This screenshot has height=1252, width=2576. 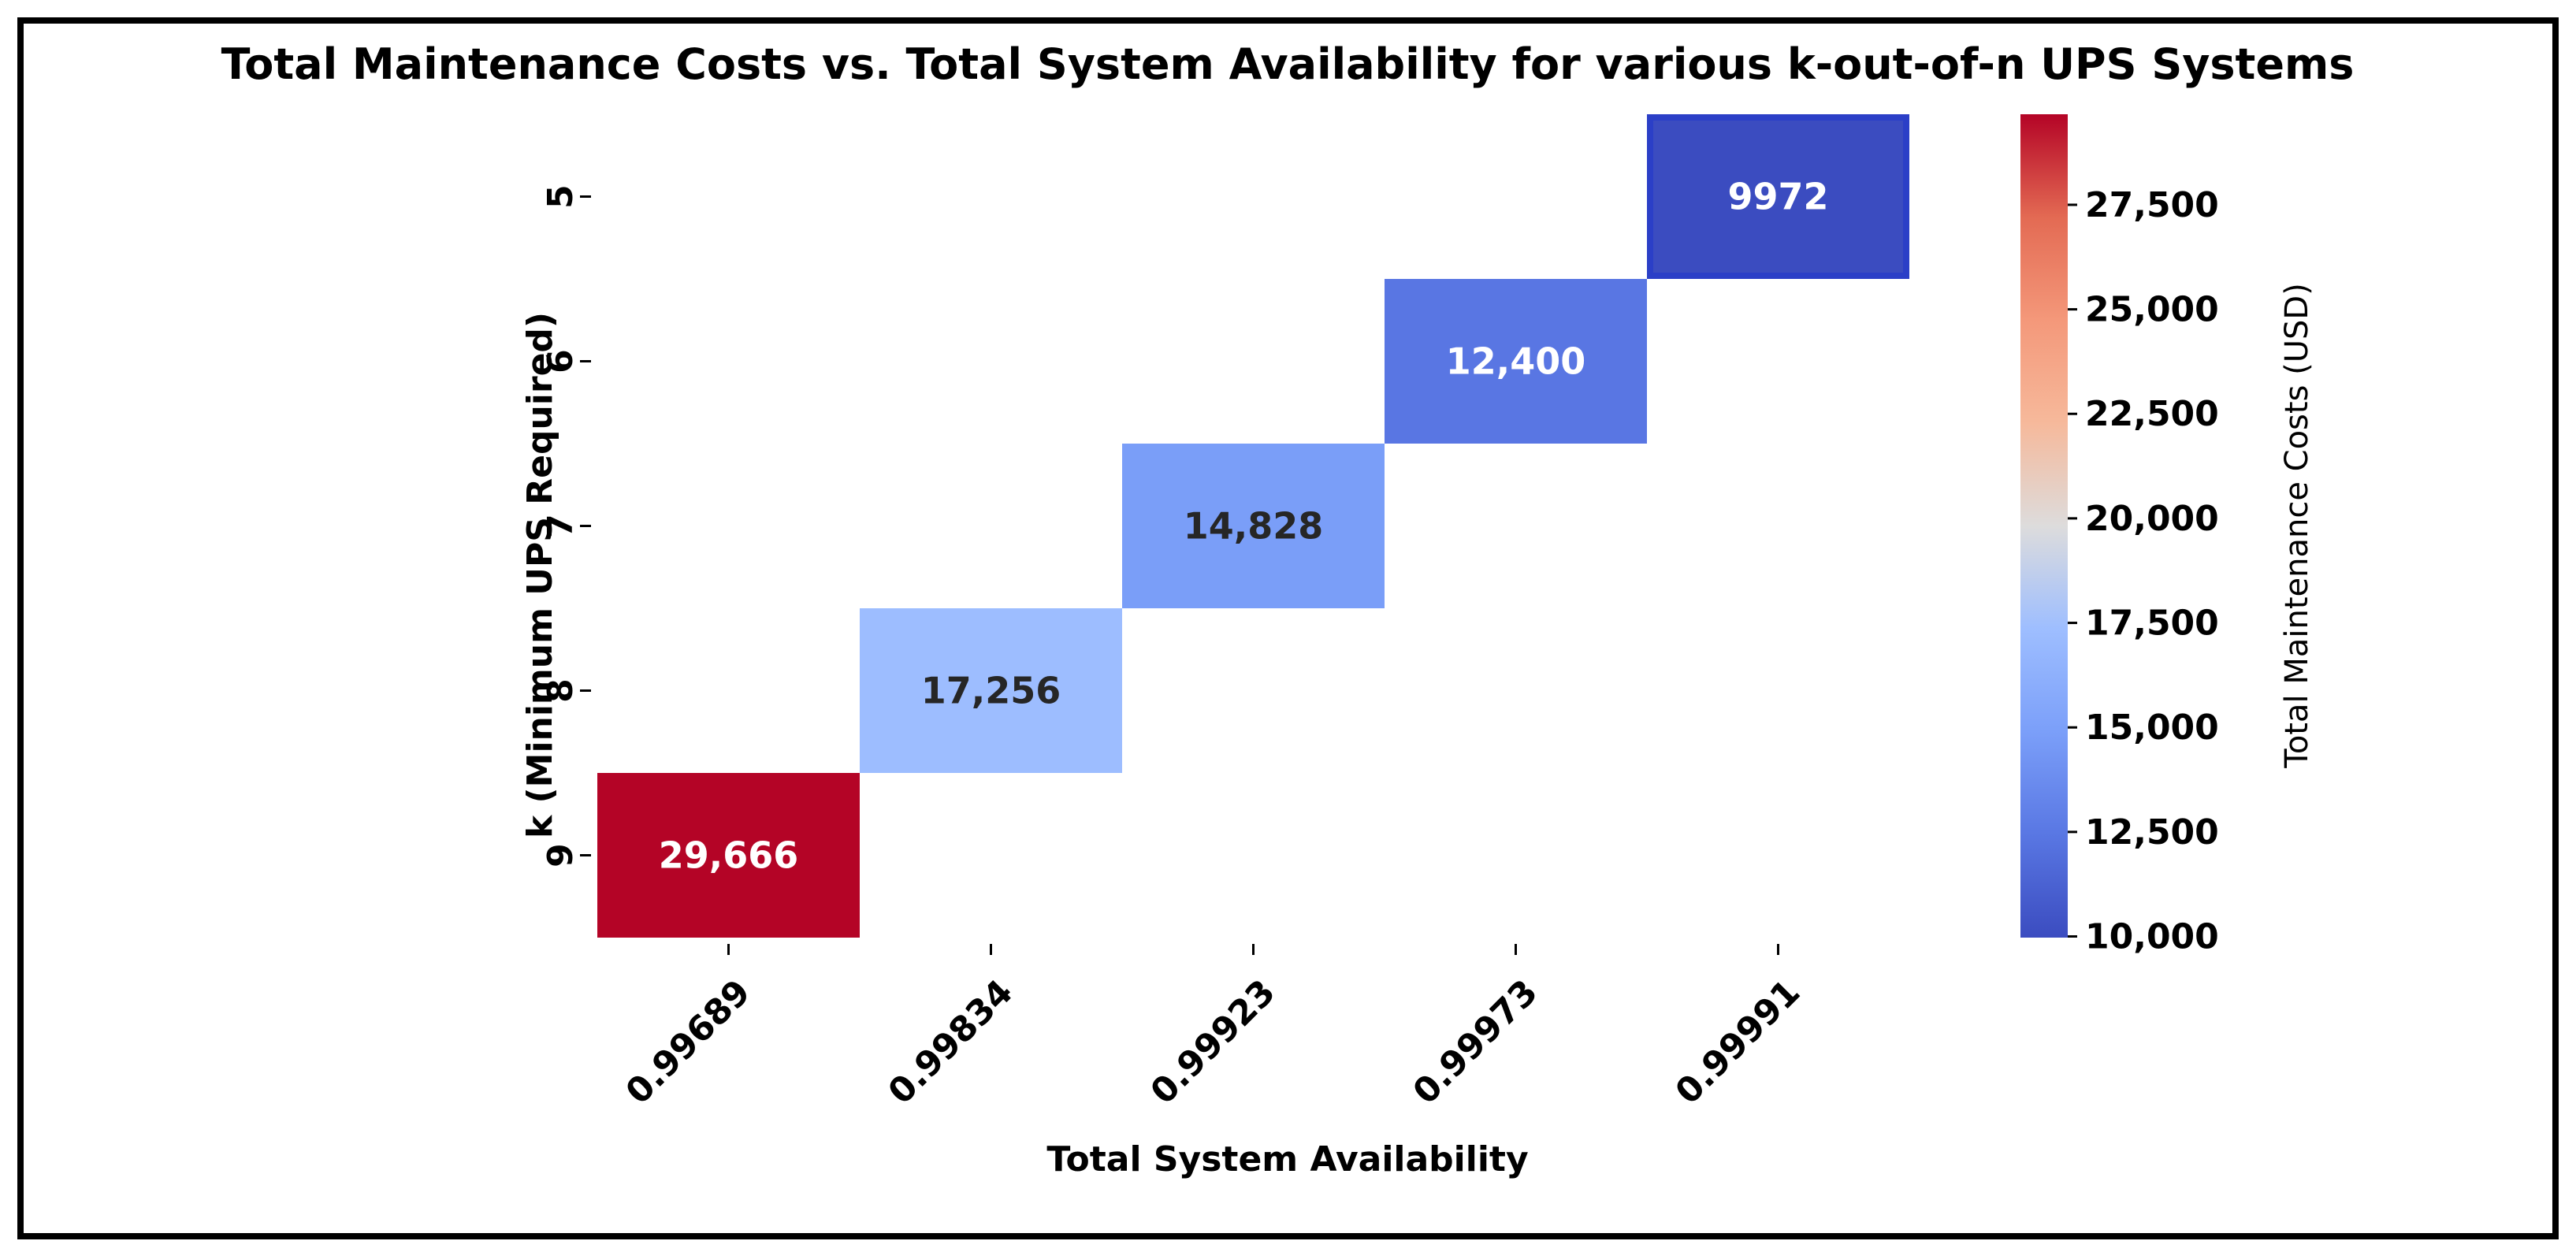 What do you see at coordinates (561, 526) in the screenshot?
I see `y-tick-label: 7` at bounding box center [561, 526].